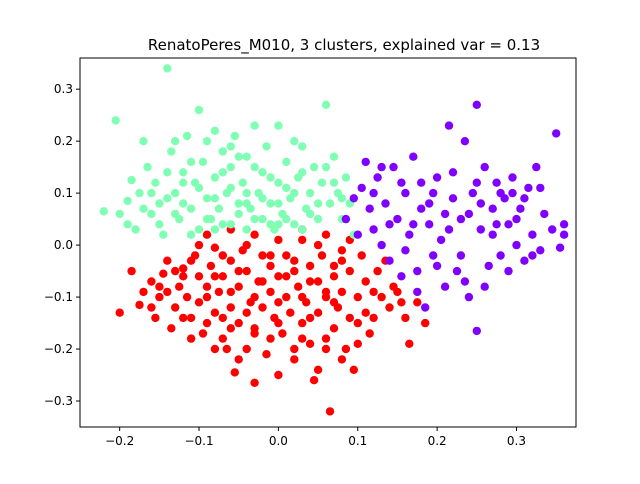 This screenshot has height=484, width=640. What do you see at coordinates (278, 441) in the screenshot?
I see `x-tick-label: 0.0` at bounding box center [278, 441].